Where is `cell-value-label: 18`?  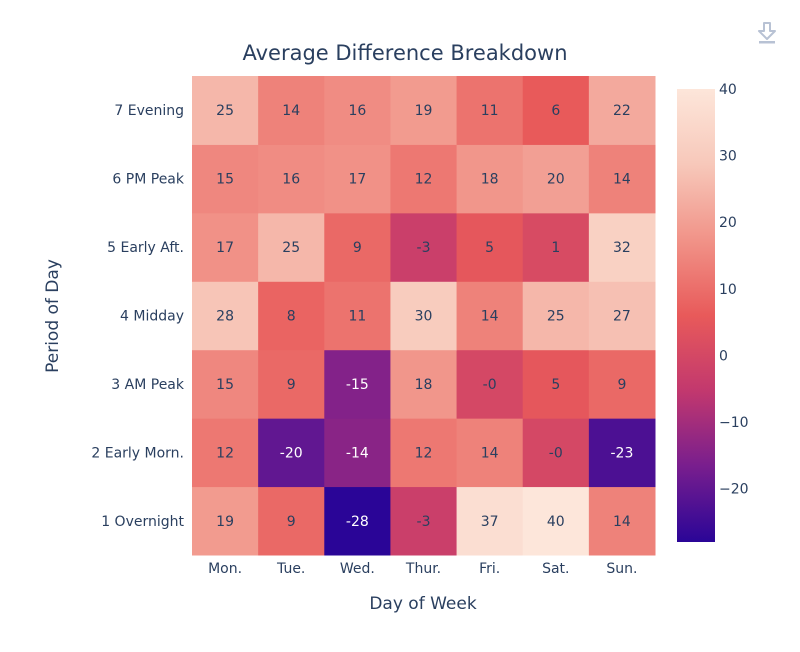 cell-value-label: 18 is located at coordinates (490, 180).